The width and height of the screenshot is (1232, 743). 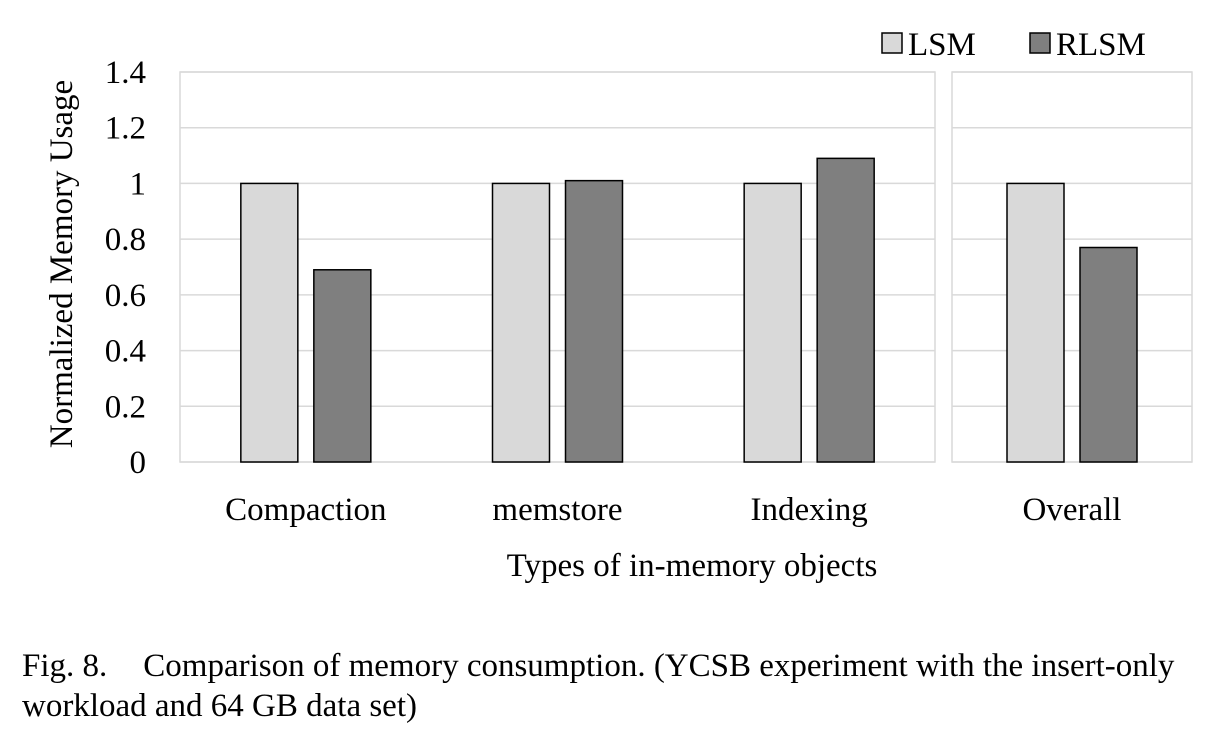 I want to click on legend-label-rlsm: RLSM, so click(x=1101, y=45).